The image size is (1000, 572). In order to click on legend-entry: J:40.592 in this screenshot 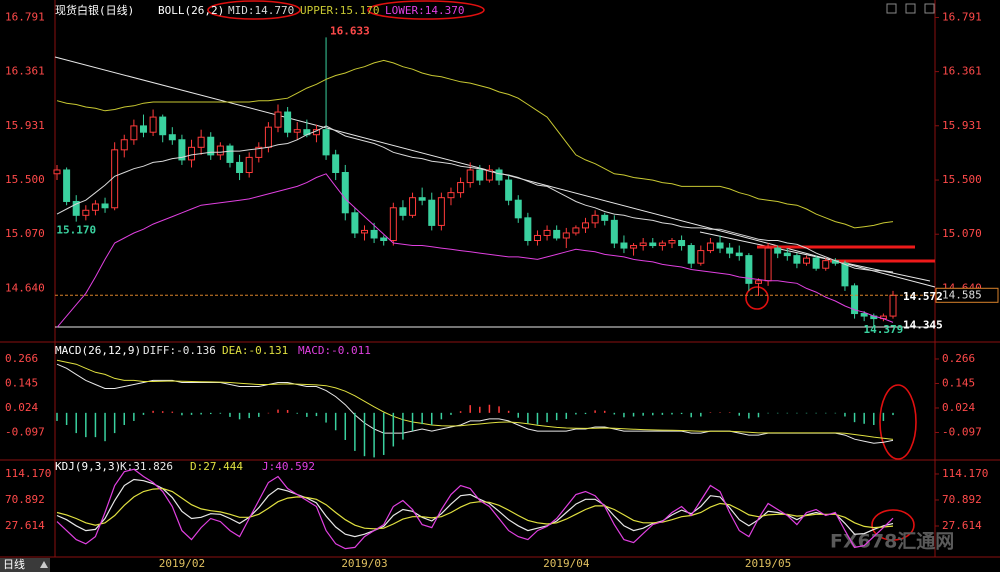, I will do `click(288, 466)`.